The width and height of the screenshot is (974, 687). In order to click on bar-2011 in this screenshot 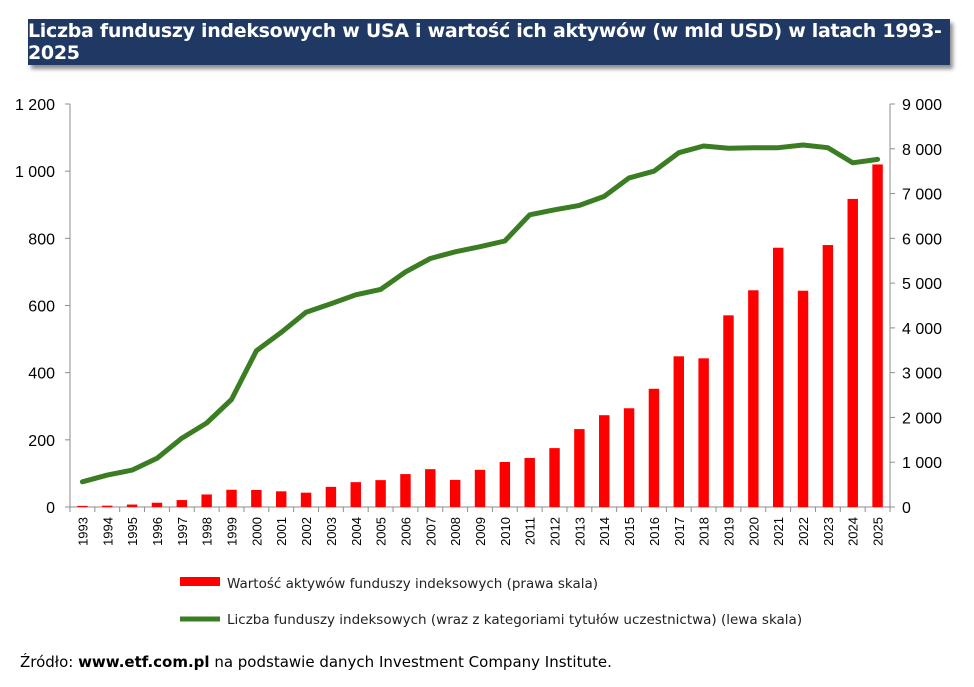, I will do `click(529, 482)`.